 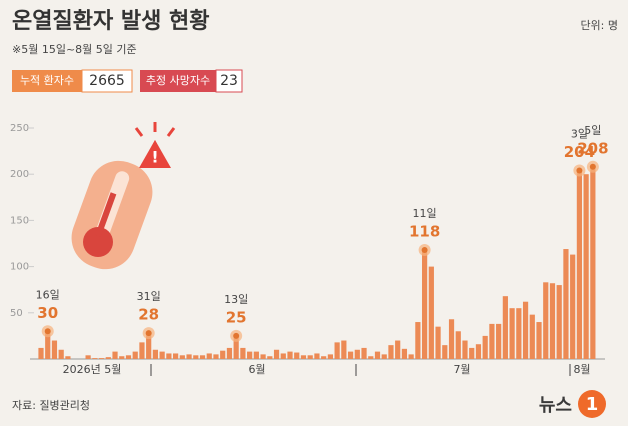 What do you see at coordinates (592, 130) in the screenshot?
I see `point-label: 5일` at bounding box center [592, 130].